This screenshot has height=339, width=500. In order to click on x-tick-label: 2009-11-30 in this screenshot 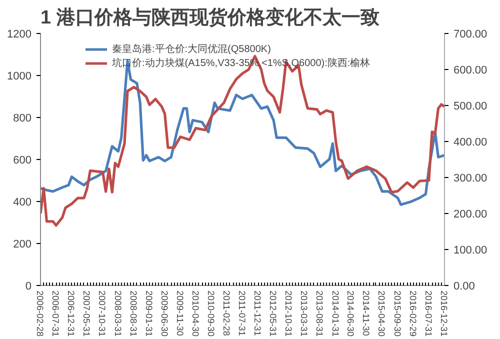, I will do `click(179, 313)`.